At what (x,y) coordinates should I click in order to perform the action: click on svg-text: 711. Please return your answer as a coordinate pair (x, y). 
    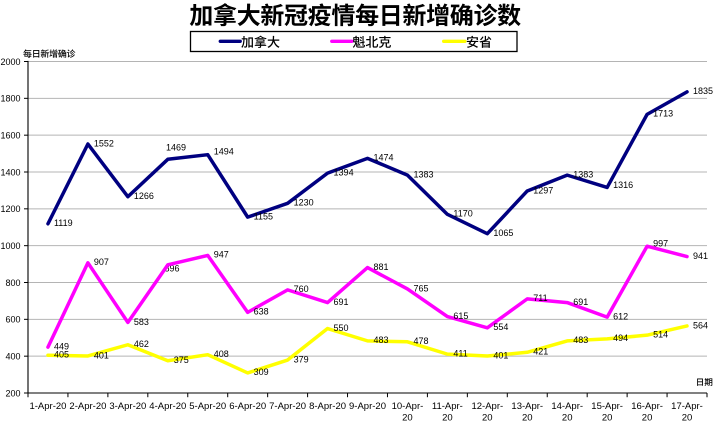
    Looking at the image, I should click on (540, 298).